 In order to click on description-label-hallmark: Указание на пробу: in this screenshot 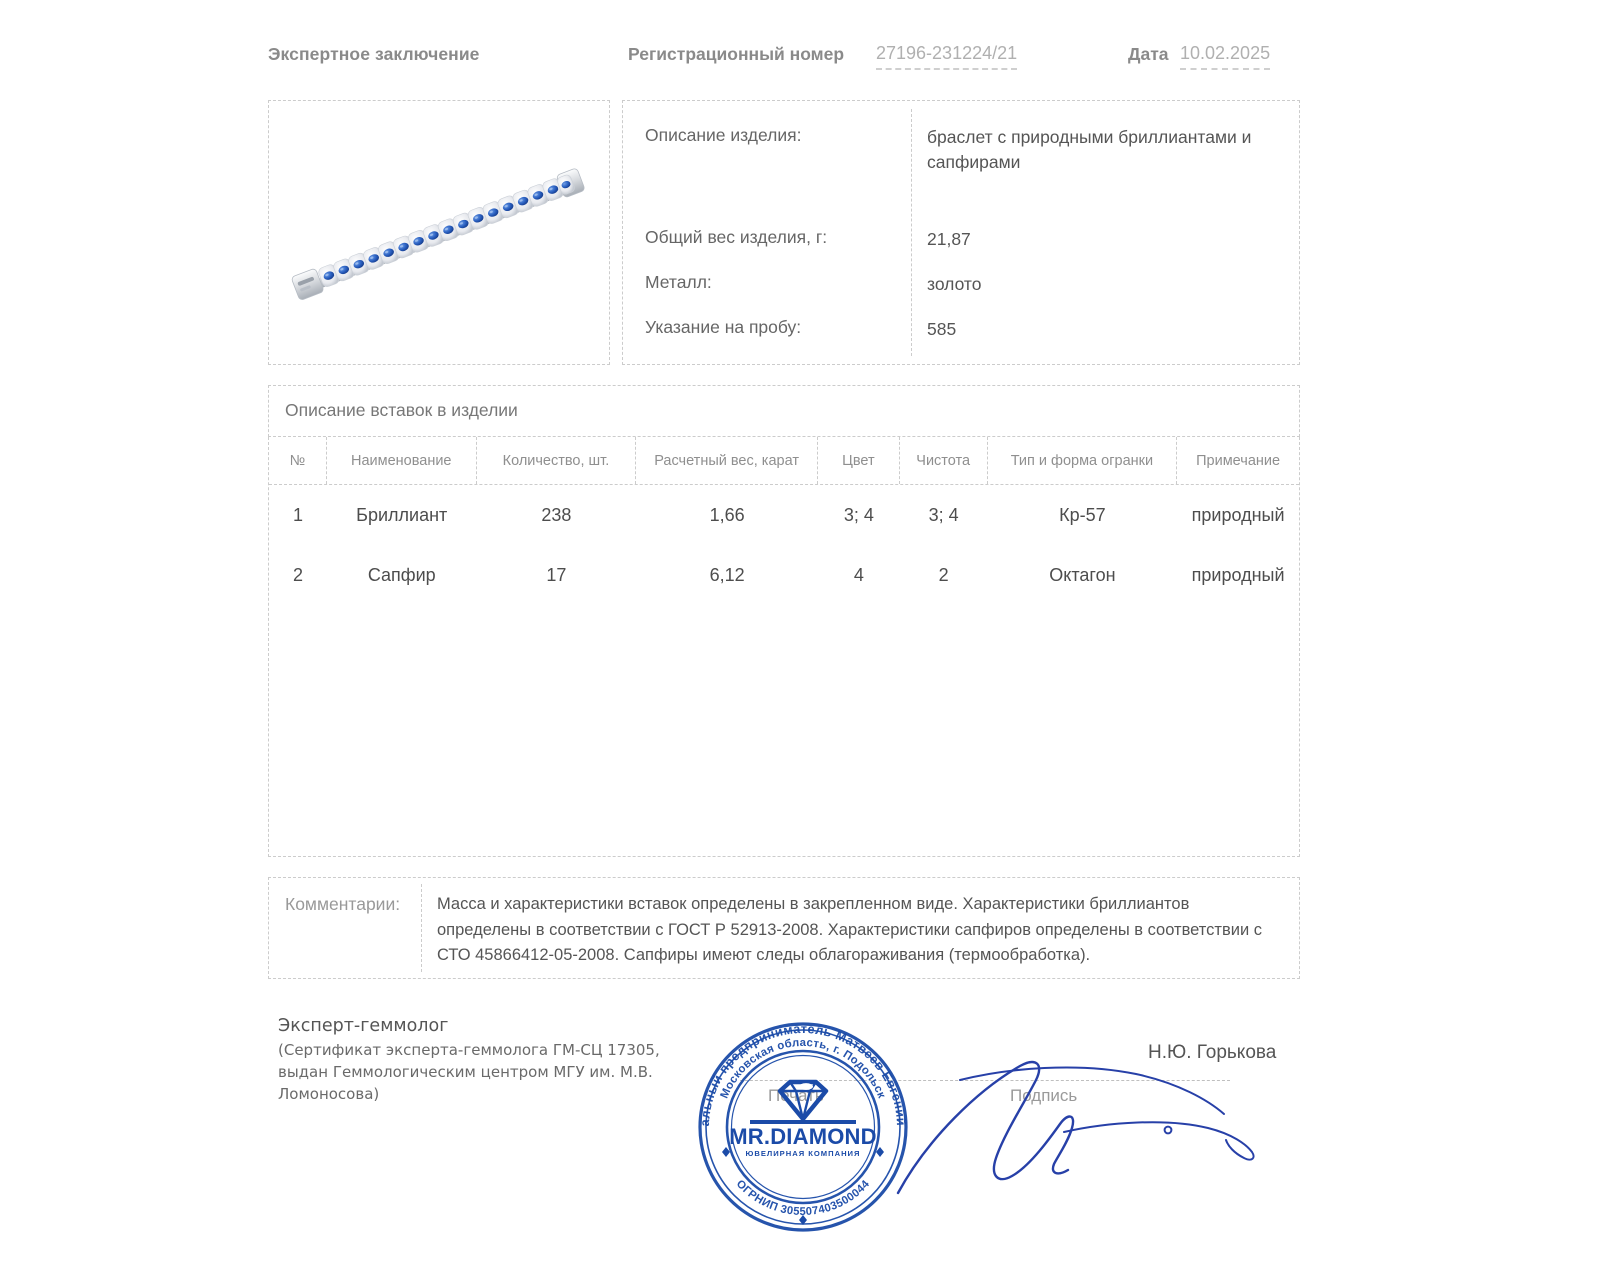, I will do `click(723, 327)`.